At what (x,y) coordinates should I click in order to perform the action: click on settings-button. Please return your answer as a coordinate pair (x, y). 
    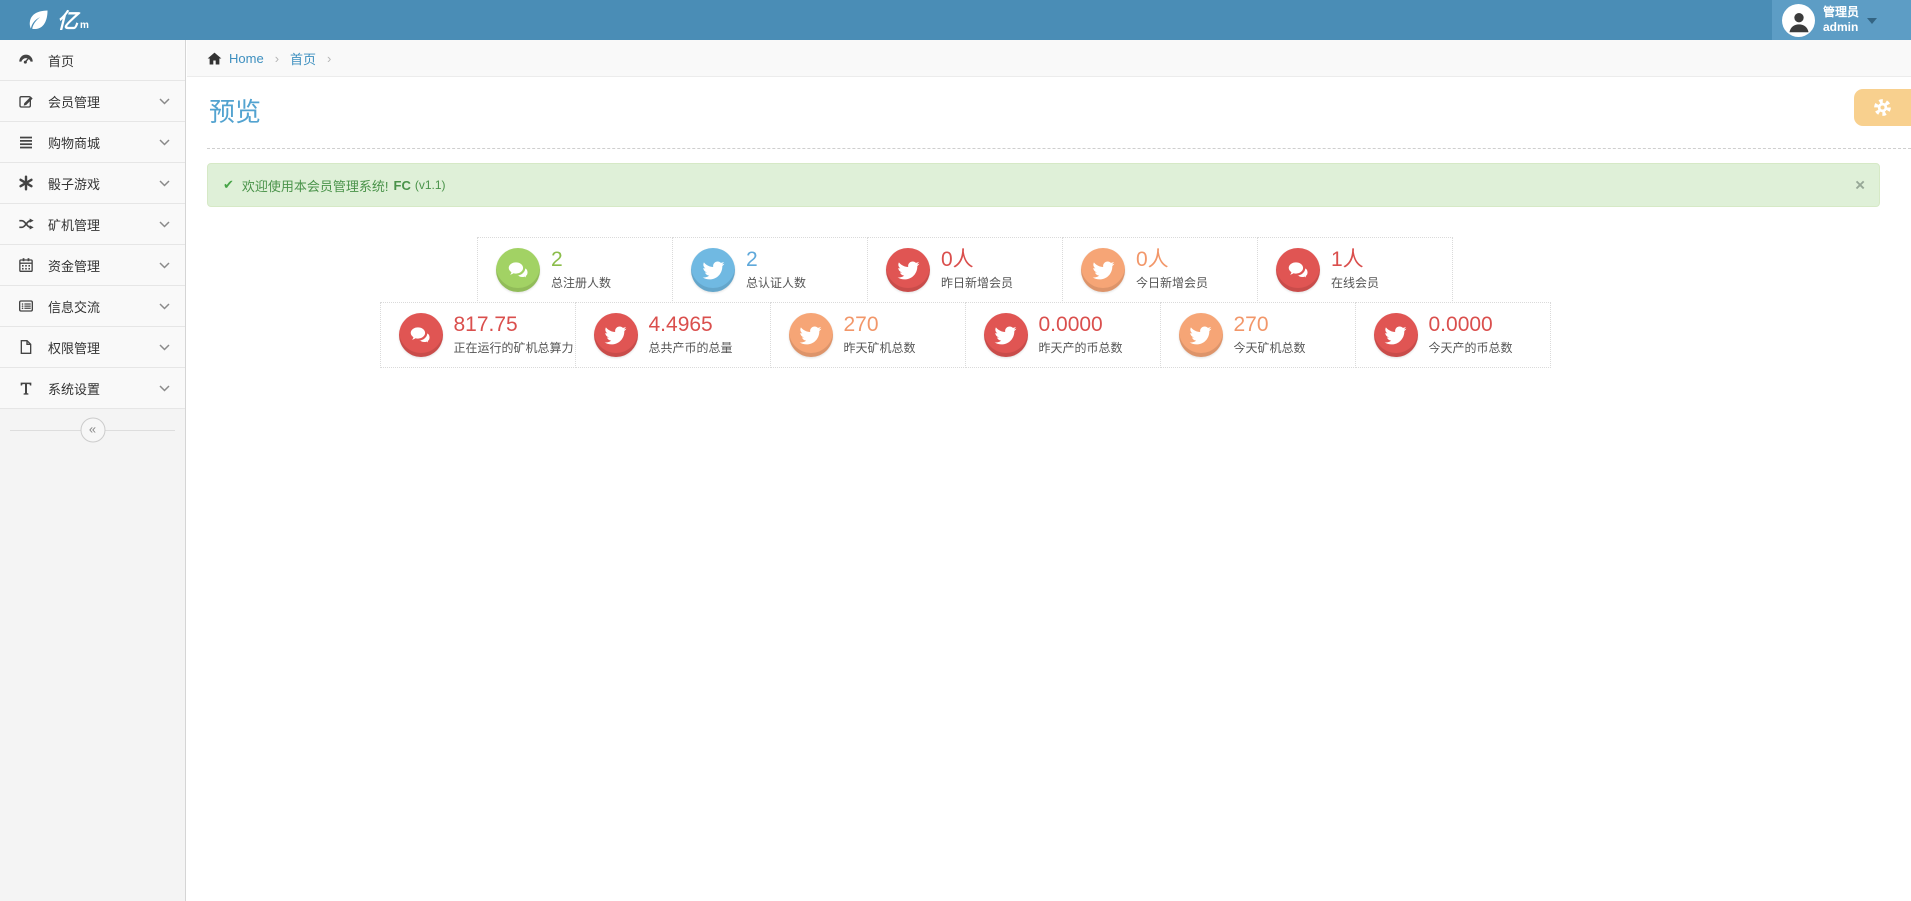
    Looking at the image, I should click on (1882, 107).